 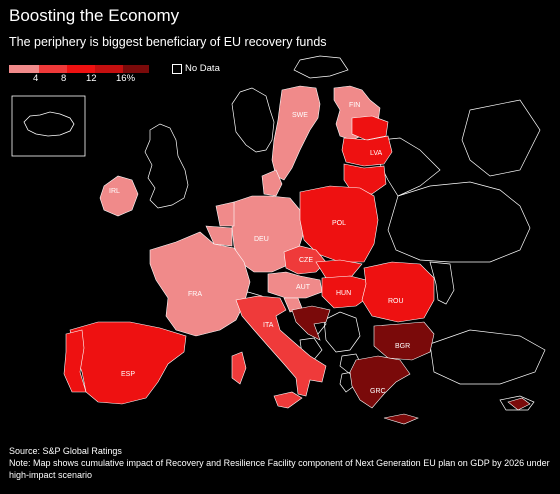 I want to click on country-BGR, so click(x=404, y=341).